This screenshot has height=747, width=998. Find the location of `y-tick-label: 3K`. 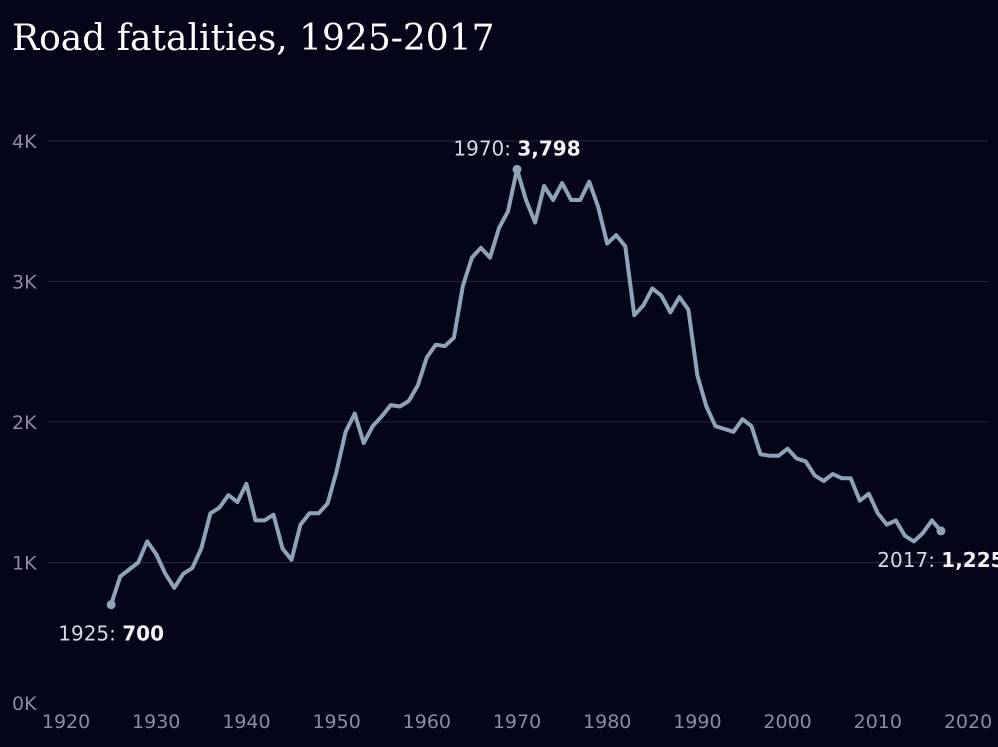

y-tick-label: 3K is located at coordinates (24, 283).